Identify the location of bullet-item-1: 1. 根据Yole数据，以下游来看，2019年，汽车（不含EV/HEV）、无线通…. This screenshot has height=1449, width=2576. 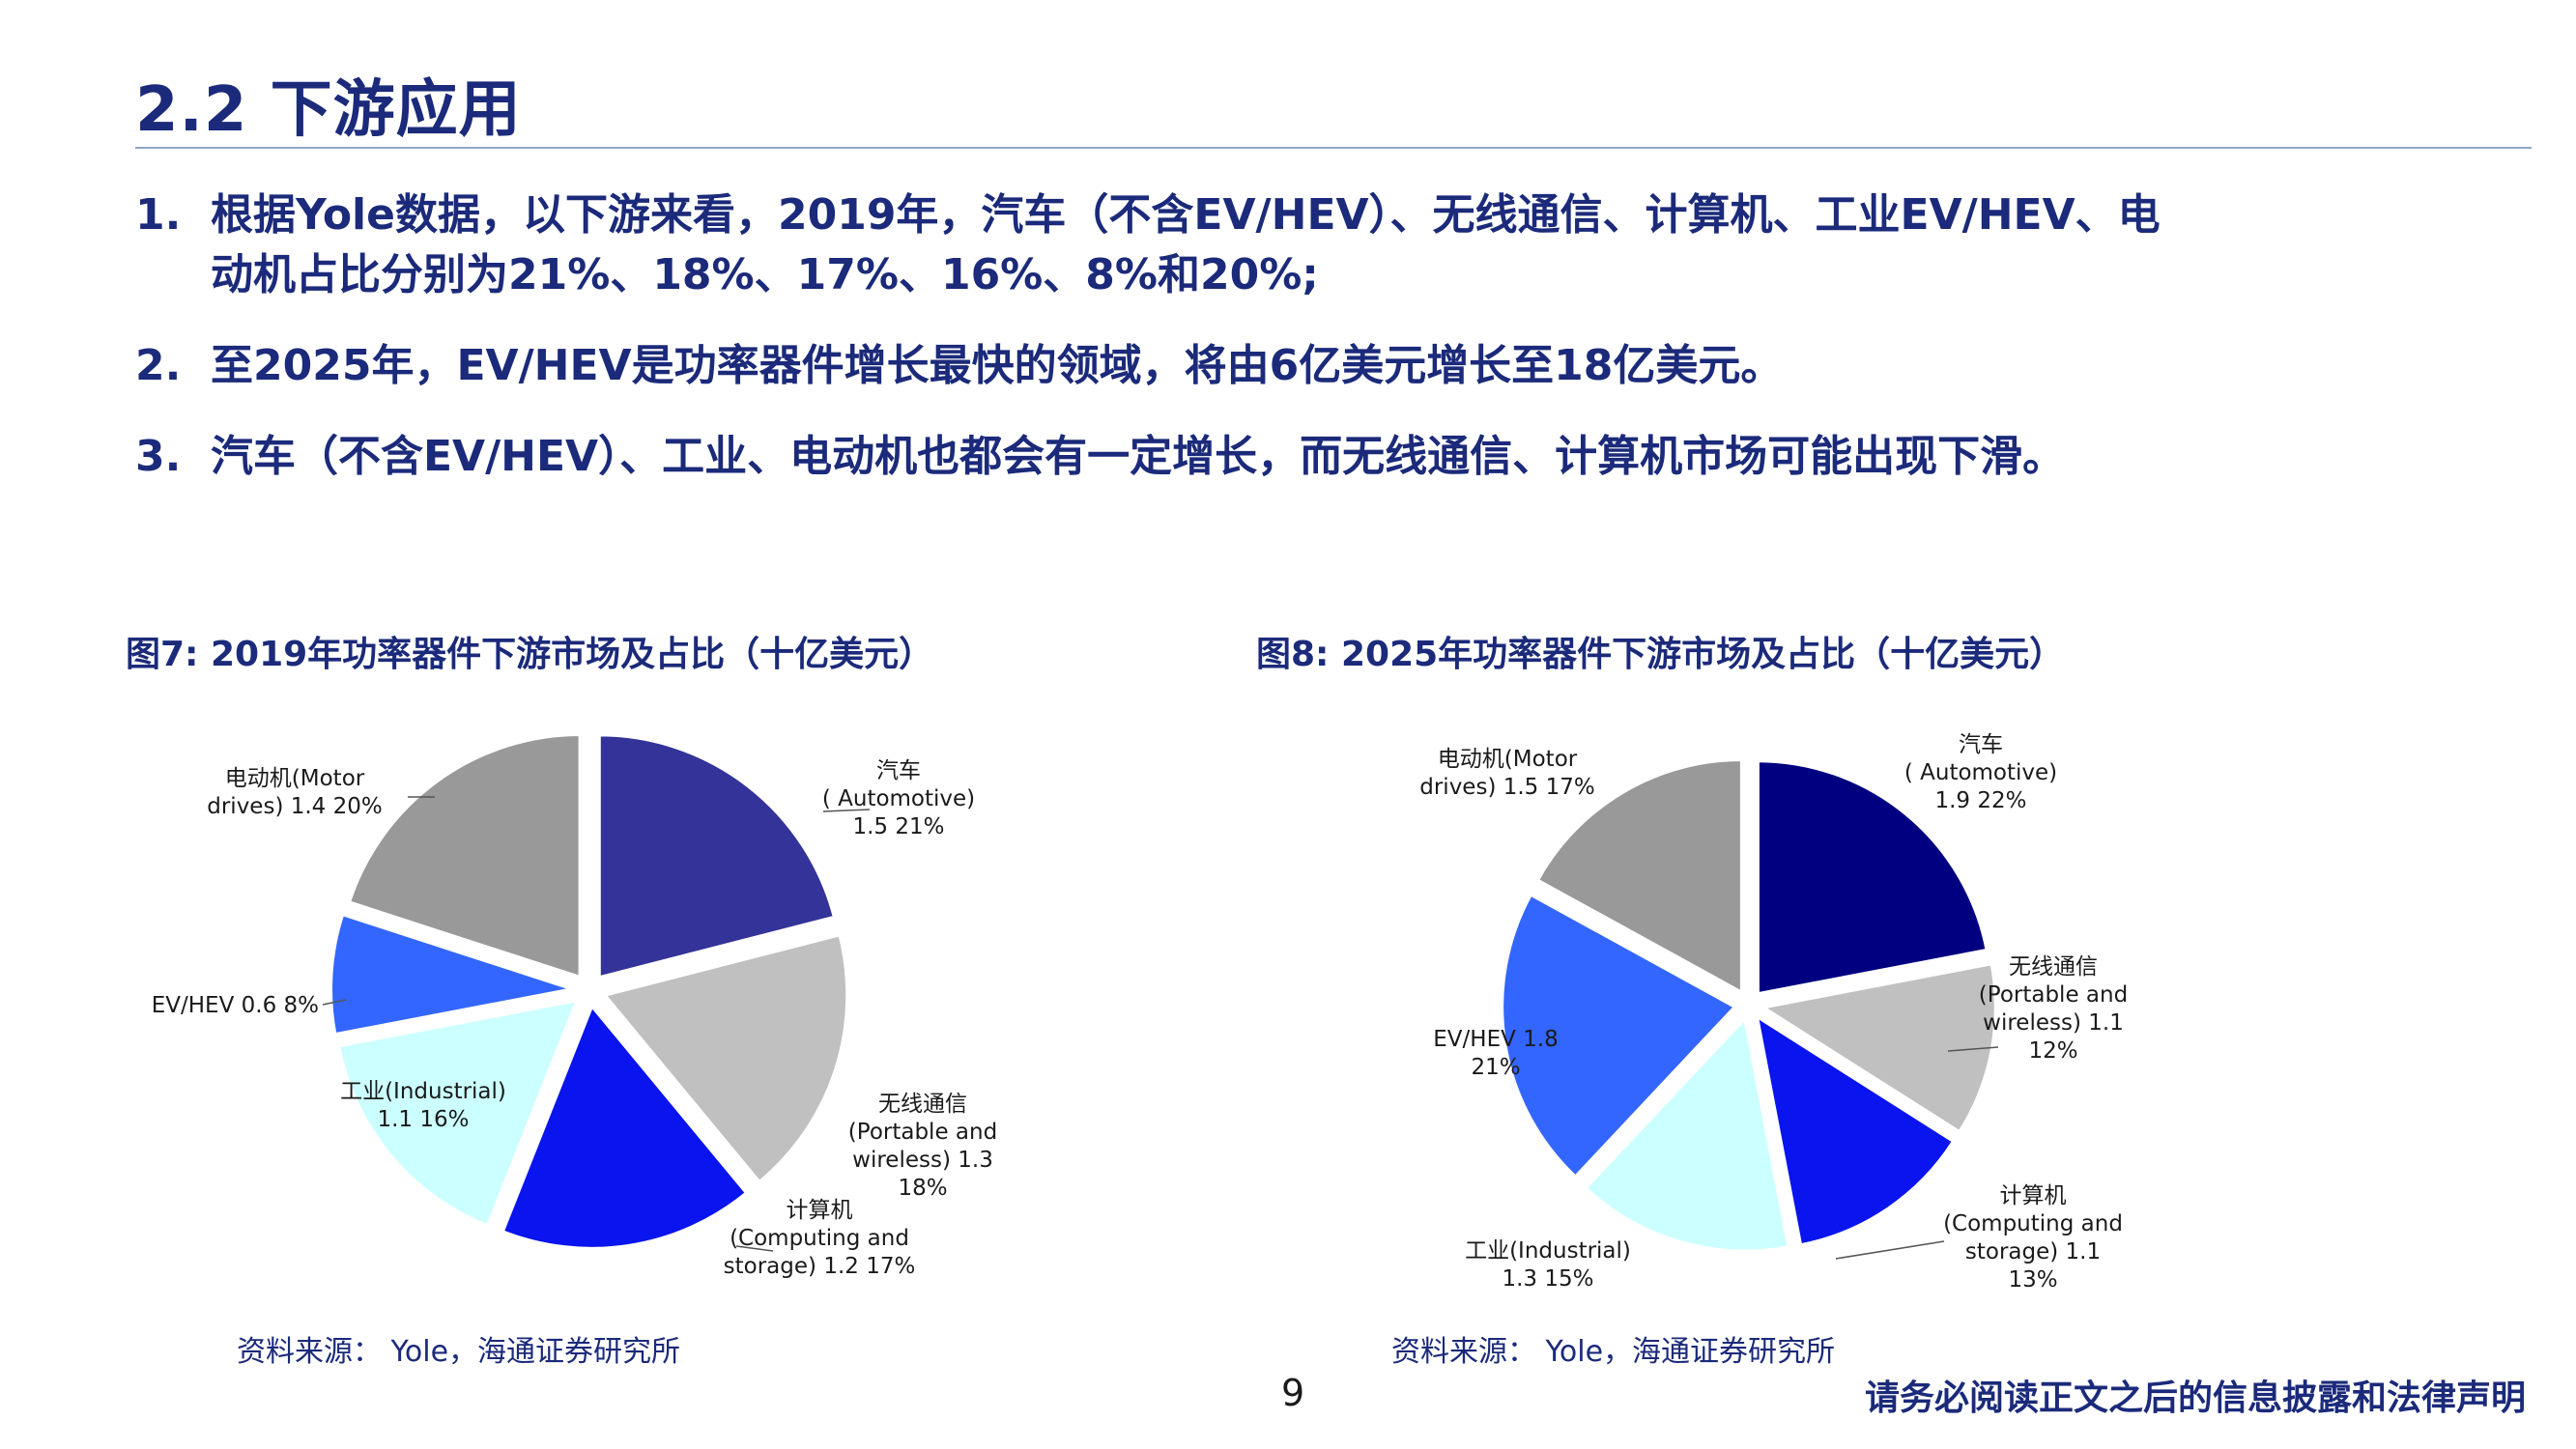
(1334, 245).